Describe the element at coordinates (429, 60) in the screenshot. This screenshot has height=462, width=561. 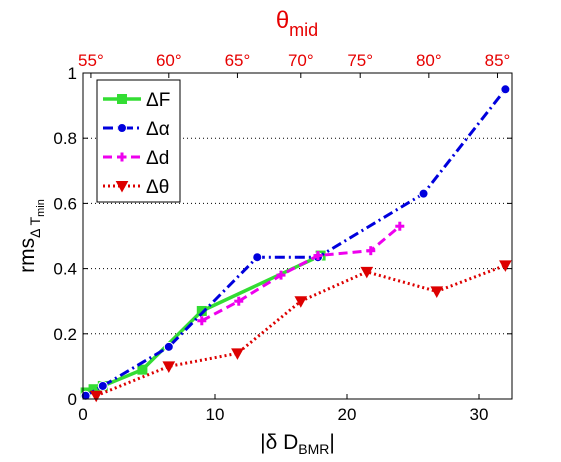
I see `top-tick-label: 80°` at that location.